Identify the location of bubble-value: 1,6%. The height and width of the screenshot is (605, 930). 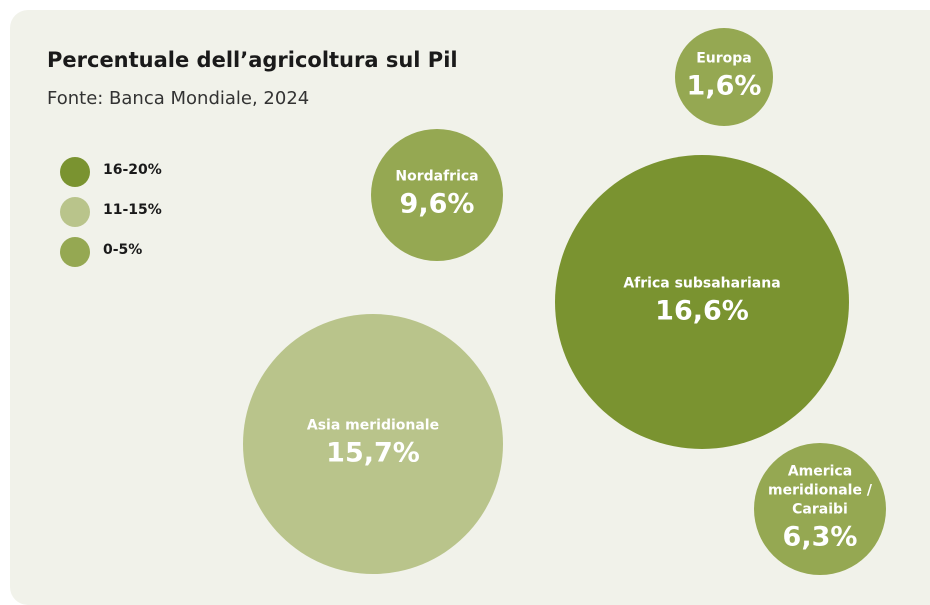
(724, 86).